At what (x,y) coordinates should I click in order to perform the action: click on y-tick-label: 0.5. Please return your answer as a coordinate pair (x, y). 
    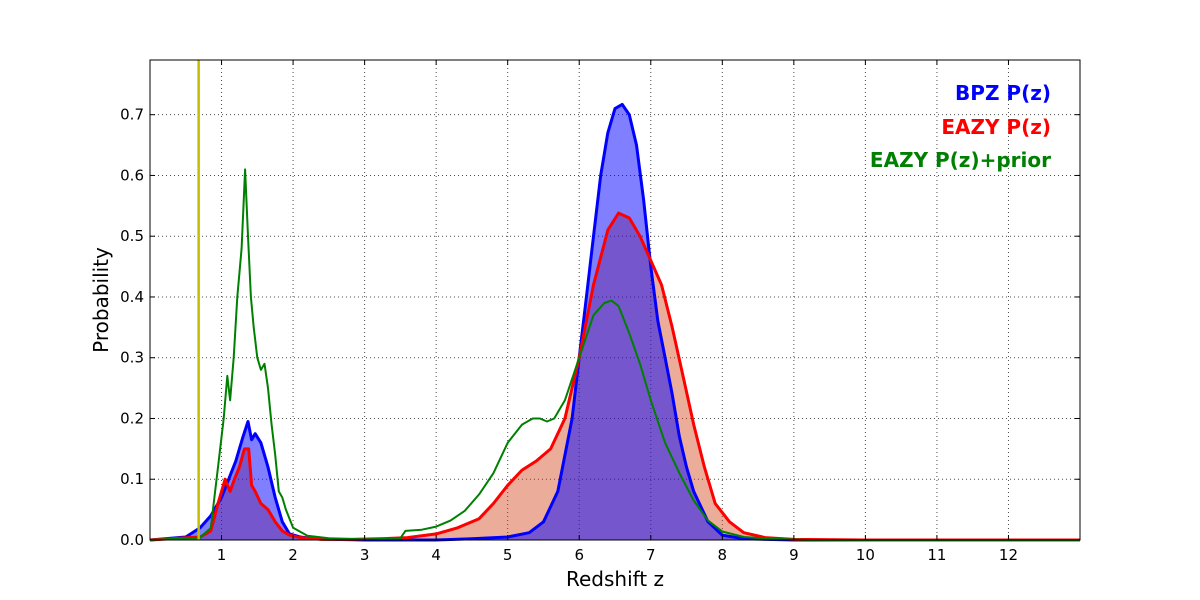
    Looking at the image, I should click on (132, 236).